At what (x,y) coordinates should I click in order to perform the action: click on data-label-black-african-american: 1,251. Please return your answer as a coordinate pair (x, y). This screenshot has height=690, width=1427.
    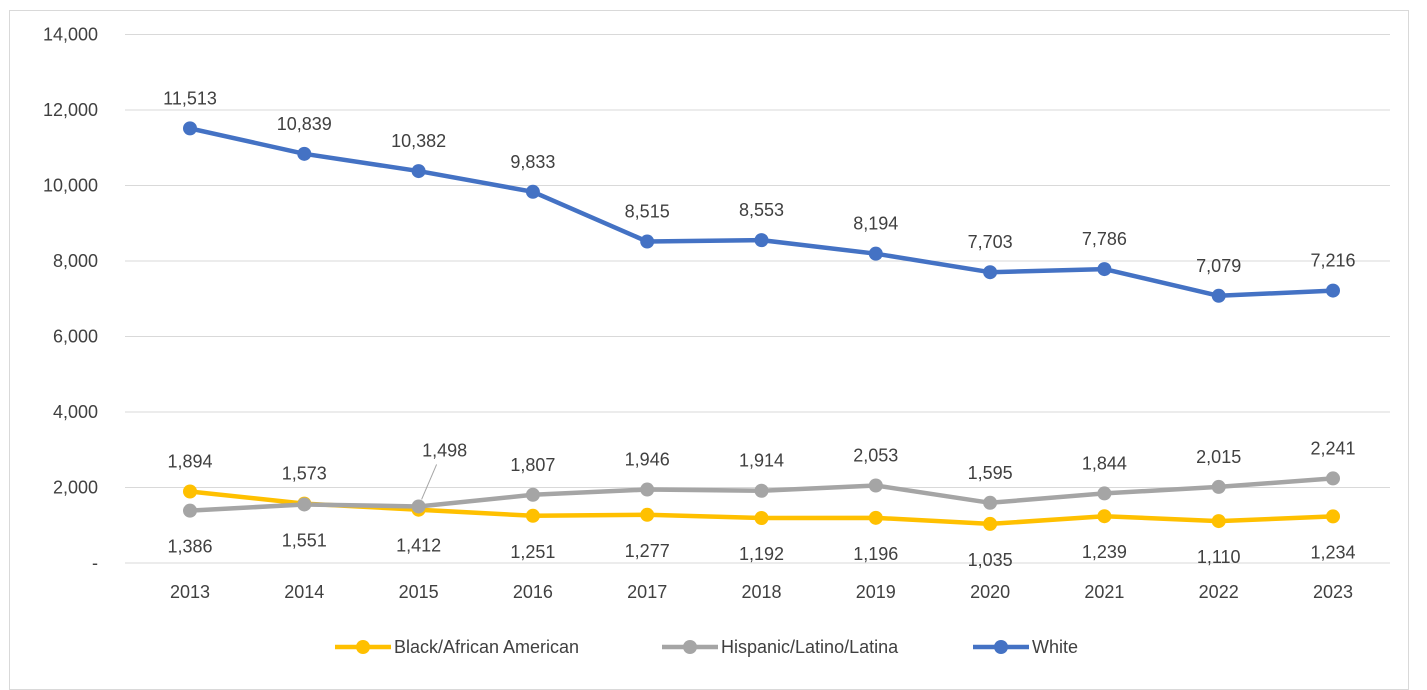
    Looking at the image, I should click on (532, 552).